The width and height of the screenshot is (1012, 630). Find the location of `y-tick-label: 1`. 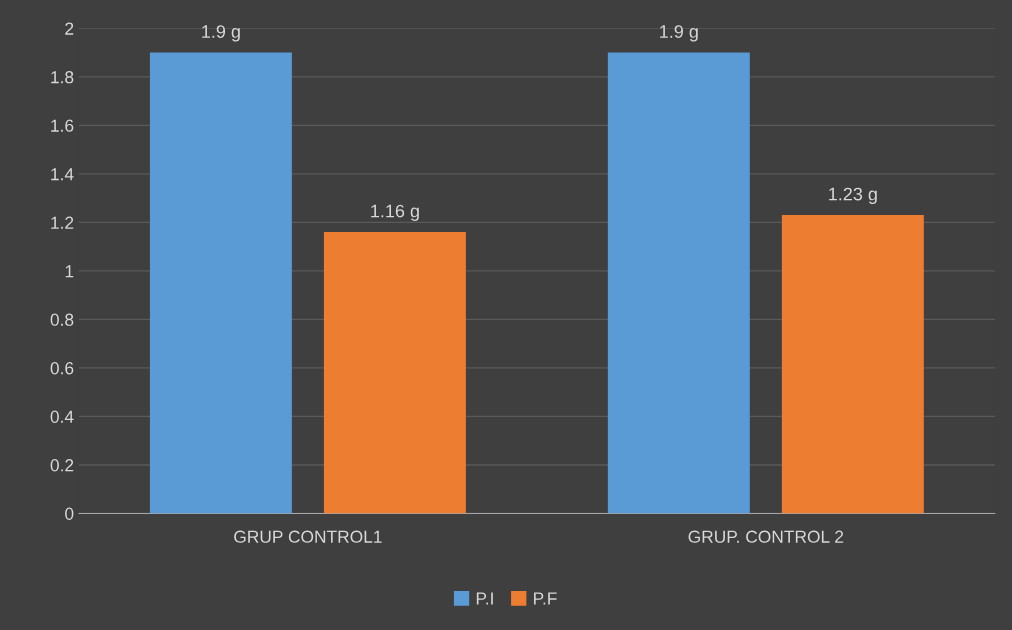

y-tick-label: 1 is located at coordinates (69, 271).